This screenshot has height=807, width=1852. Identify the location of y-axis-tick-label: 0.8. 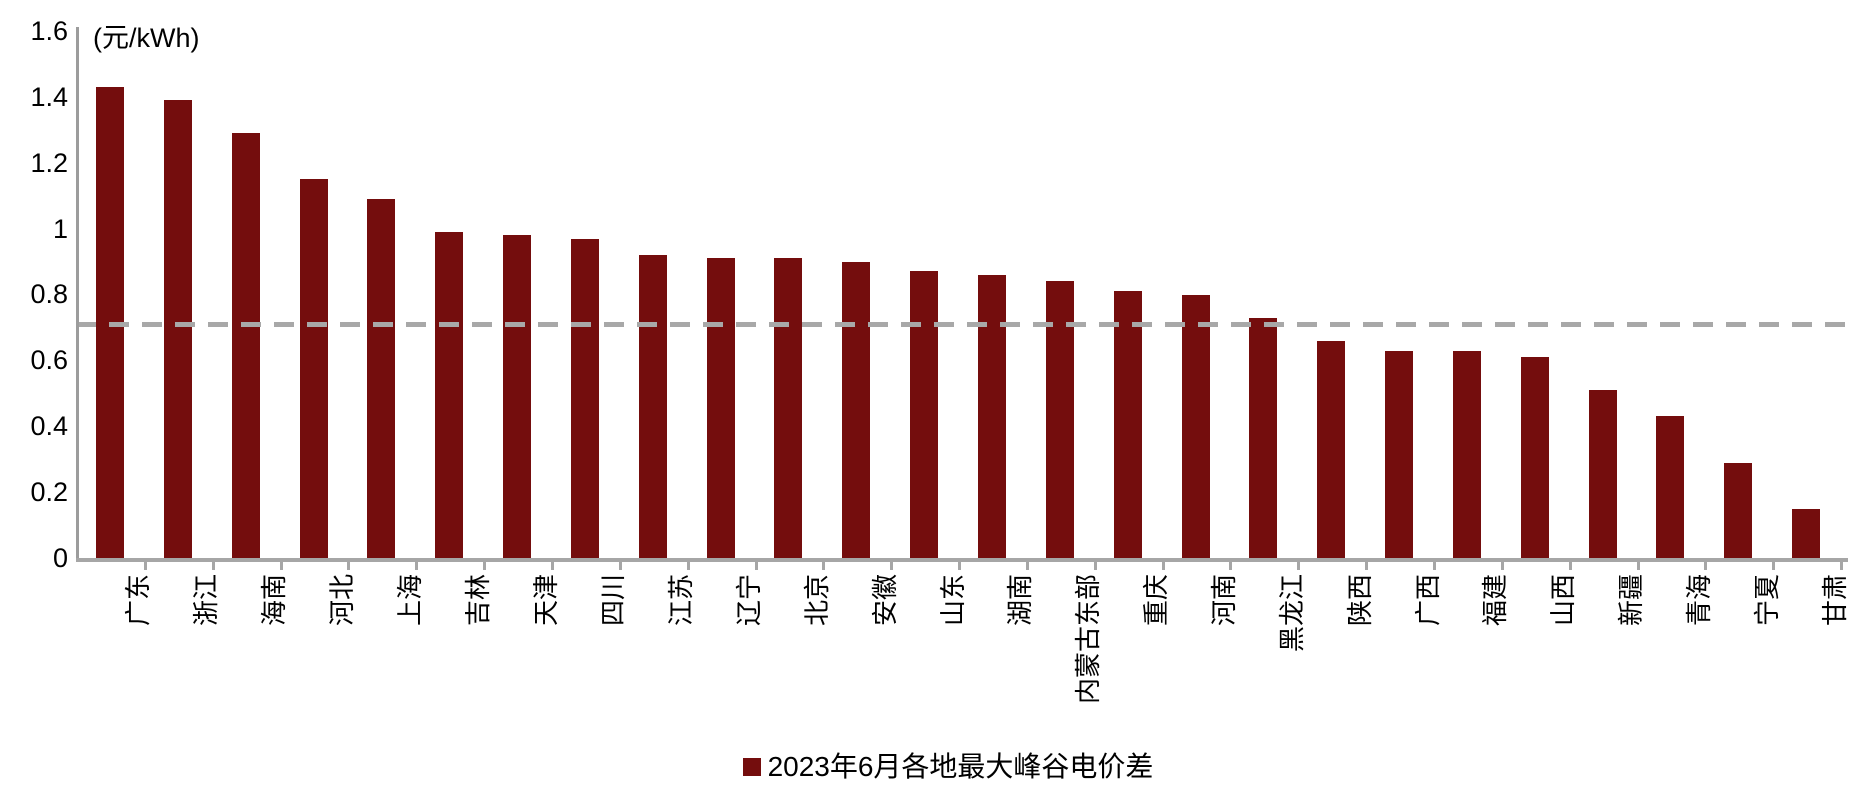
(49, 294).